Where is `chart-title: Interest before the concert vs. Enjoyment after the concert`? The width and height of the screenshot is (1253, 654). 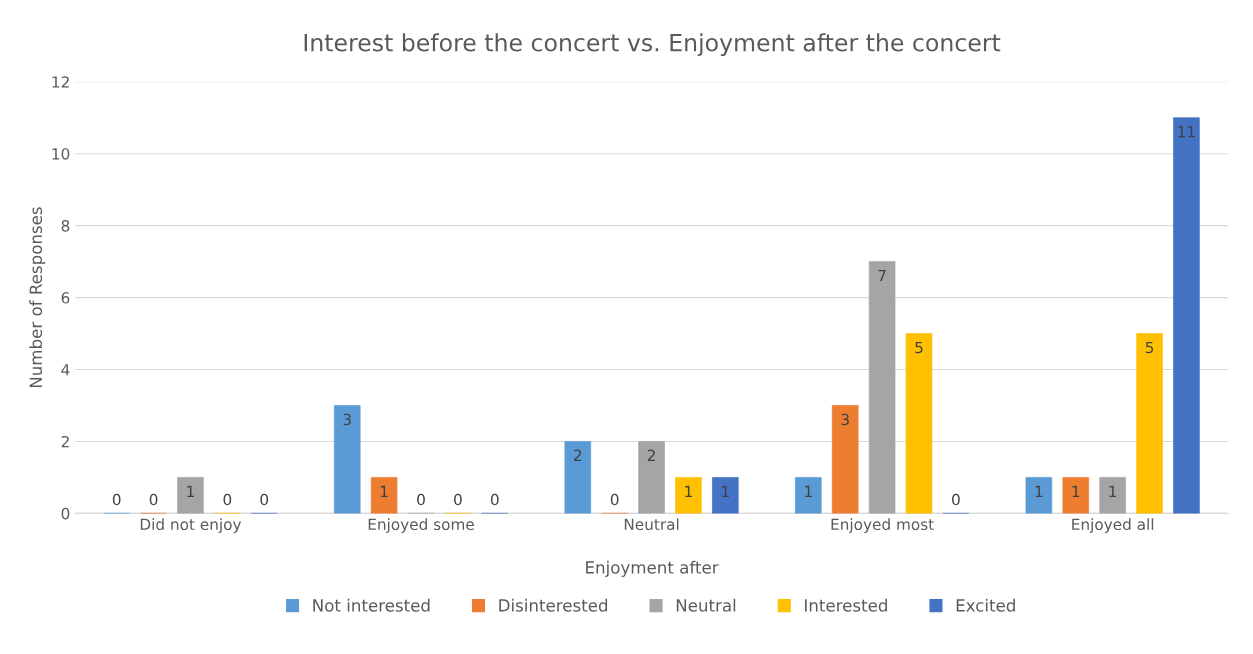 chart-title: Interest before the concert vs. Enjoyment after the concert is located at coordinates (652, 45).